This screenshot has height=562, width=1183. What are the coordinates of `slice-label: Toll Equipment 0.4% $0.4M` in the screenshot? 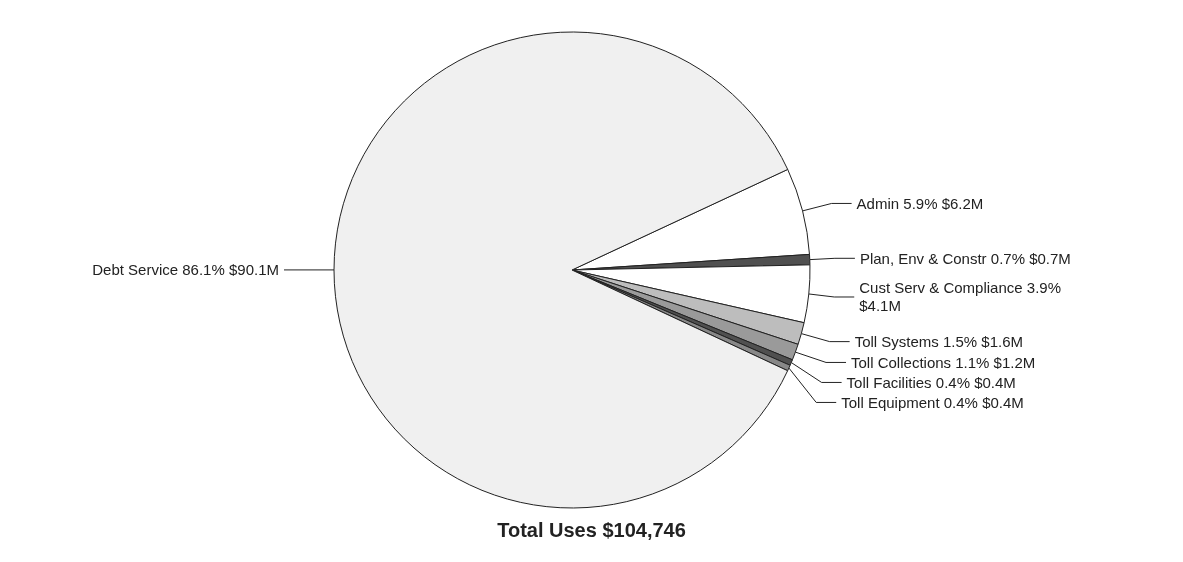 It's located at (932, 402).